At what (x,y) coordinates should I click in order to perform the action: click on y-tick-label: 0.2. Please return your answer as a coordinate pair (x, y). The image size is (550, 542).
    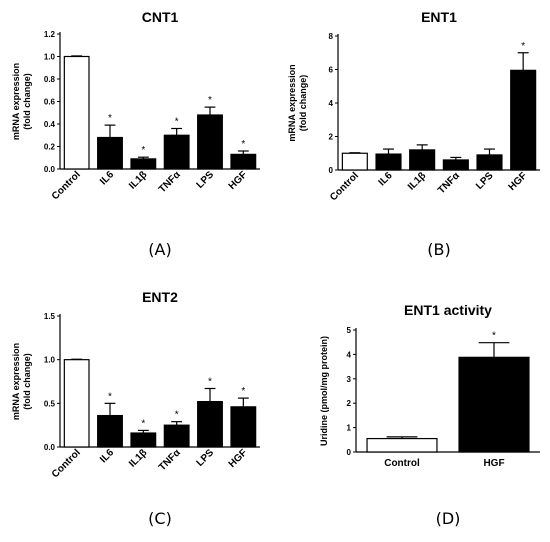
    Looking at the image, I should click on (50, 147).